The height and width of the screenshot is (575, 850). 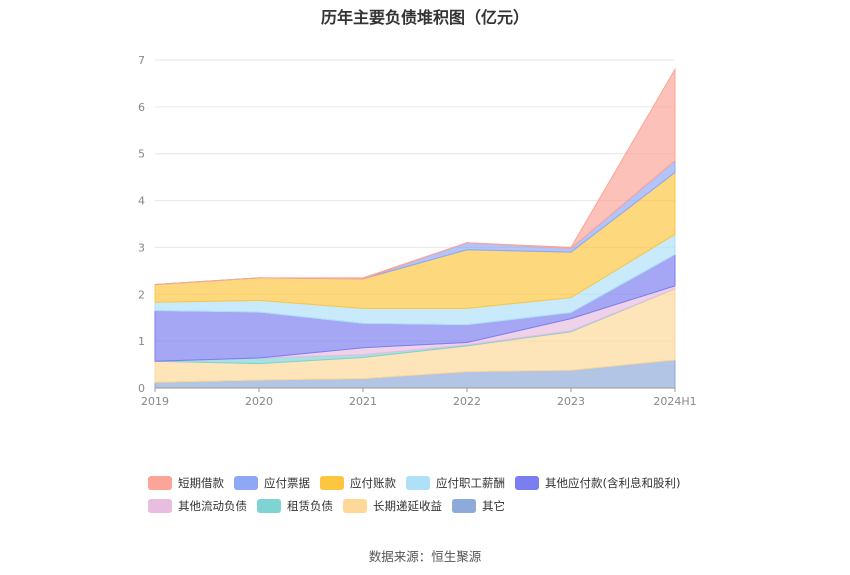 I want to click on legend-item: 应付票据, so click(x=272, y=483).